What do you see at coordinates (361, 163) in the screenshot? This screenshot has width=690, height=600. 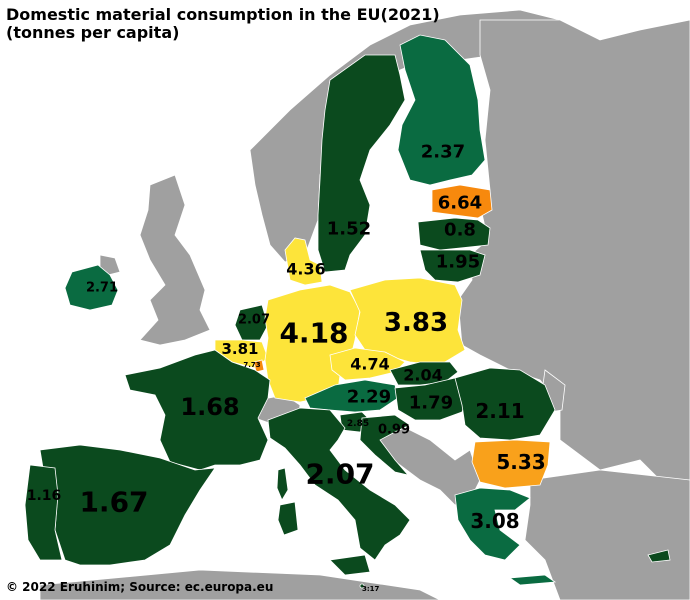 I see `sweden-shape` at bounding box center [361, 163].